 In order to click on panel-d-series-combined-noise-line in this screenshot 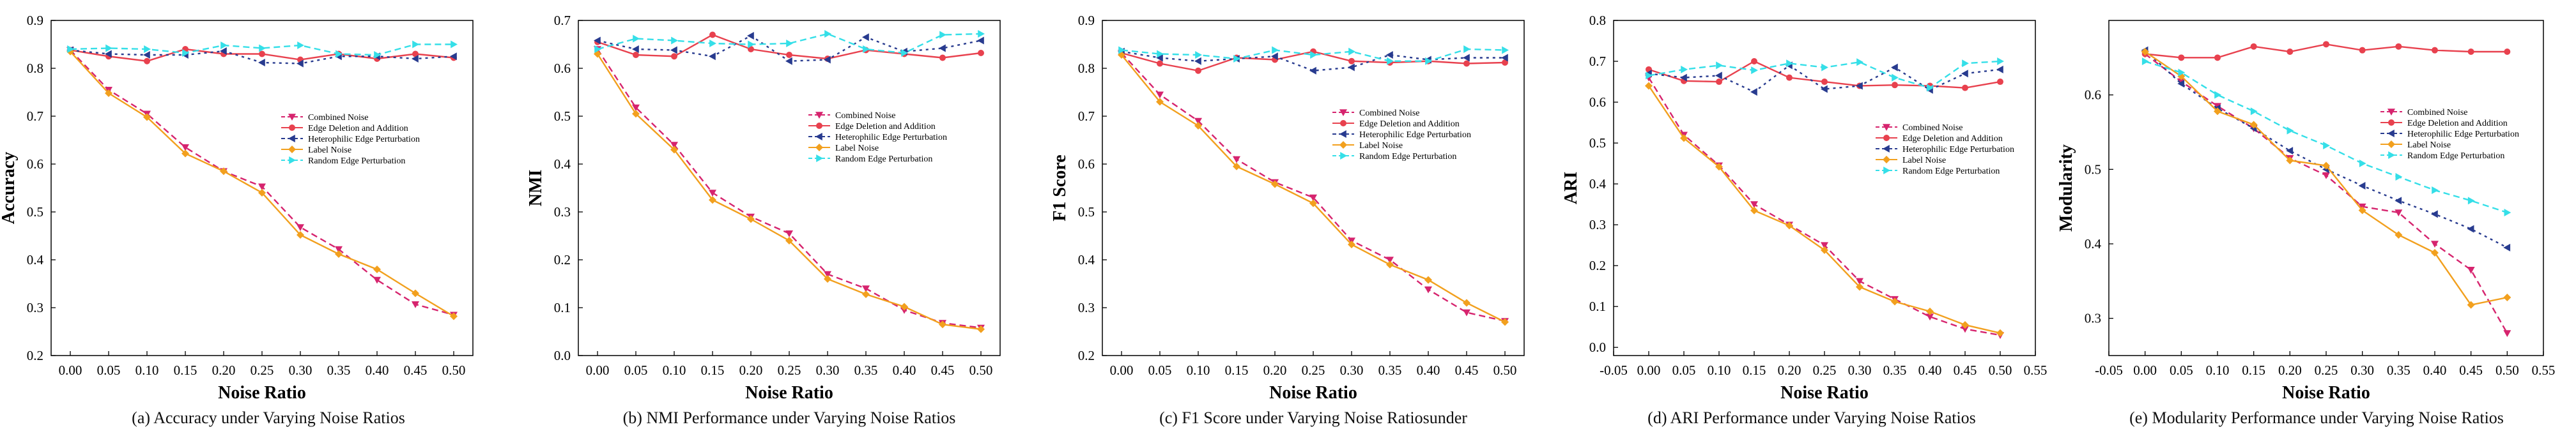, I will do `click(1824, 206)`.